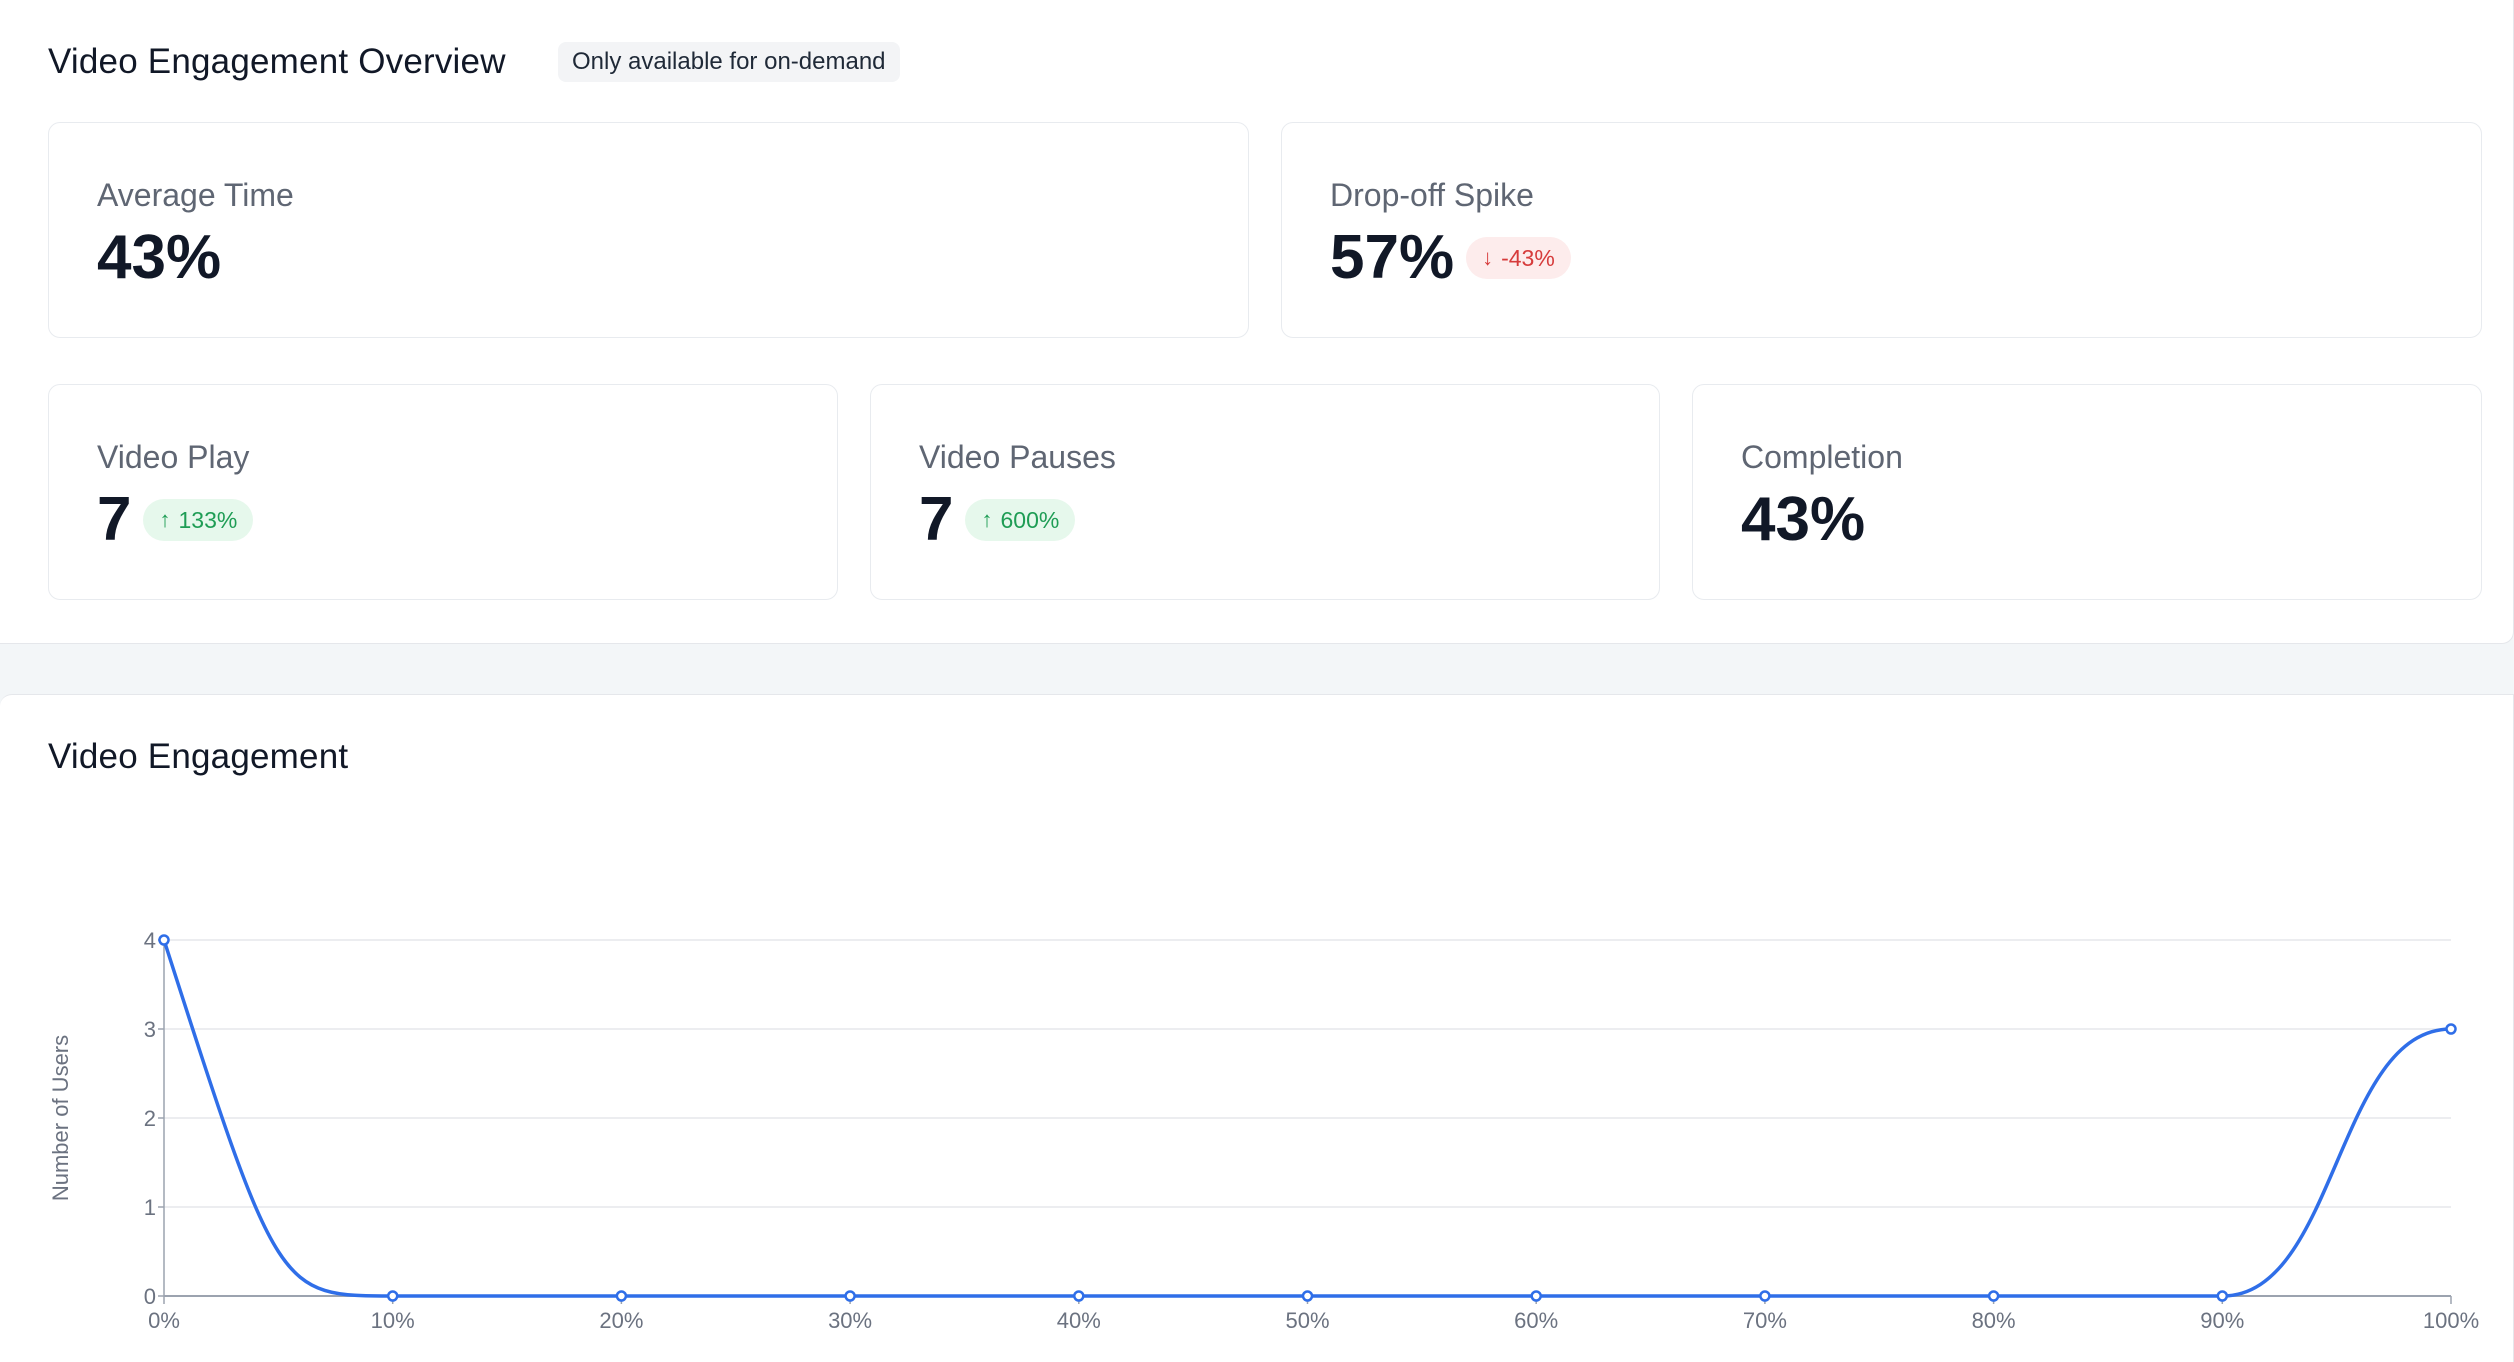  What do you see at coordinates (729, 62) in the screenshot?
I see `on-demand-badge: Only available for on-demand` at bounding box center [729, 62].